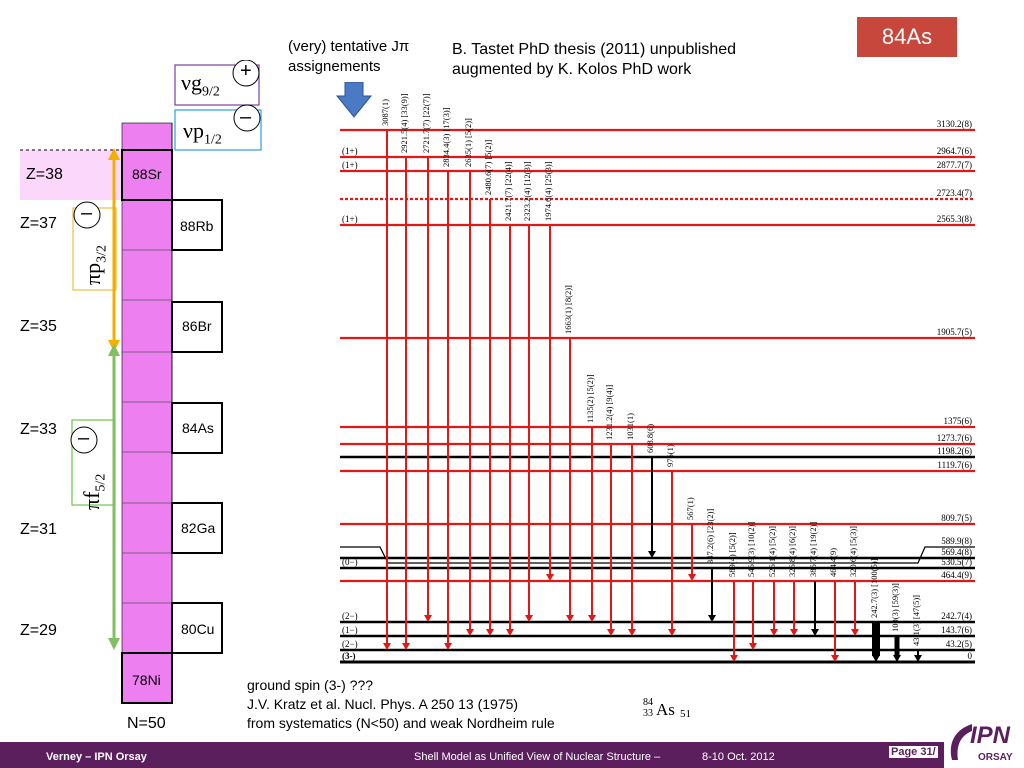 The image size is (1024, 768). What do you see at coordinates (690, 508) in the screenshot?
I see `transition-label: 567(1)` at bounding box center [690, 508].